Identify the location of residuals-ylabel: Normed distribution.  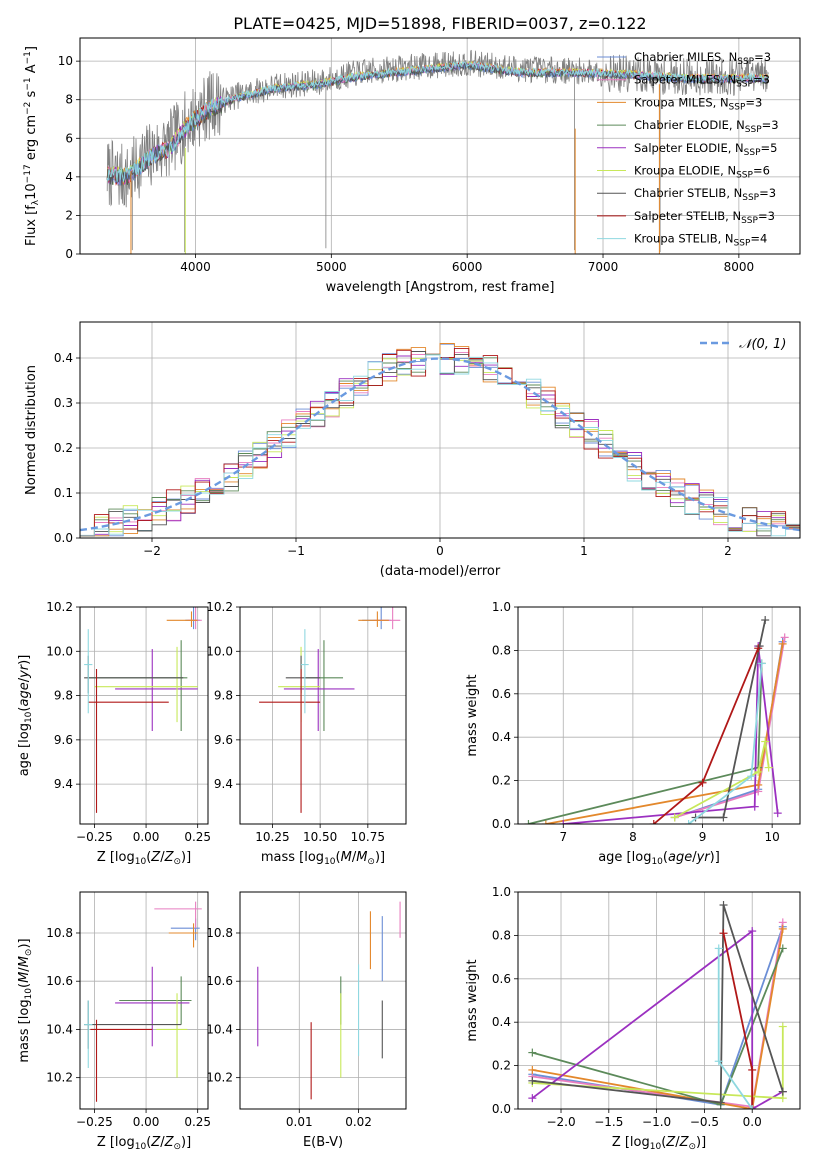
(31, 430).